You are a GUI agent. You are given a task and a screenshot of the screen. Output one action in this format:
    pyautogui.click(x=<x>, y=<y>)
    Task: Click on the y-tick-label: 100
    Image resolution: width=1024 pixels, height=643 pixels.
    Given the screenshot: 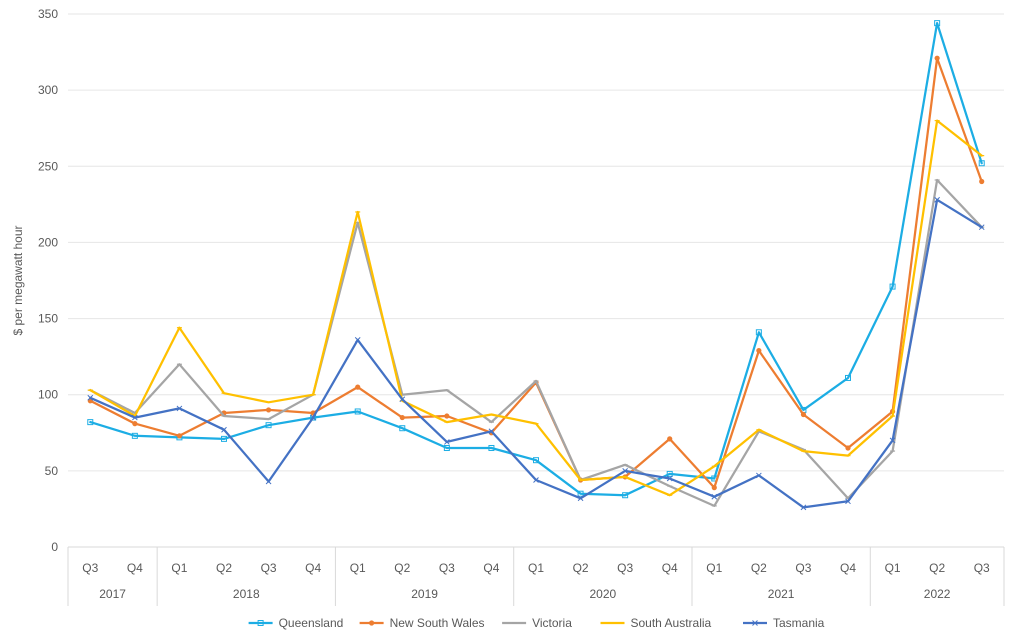 What is the action you would take?
    pyautogui.click(x=48, y=395)
    